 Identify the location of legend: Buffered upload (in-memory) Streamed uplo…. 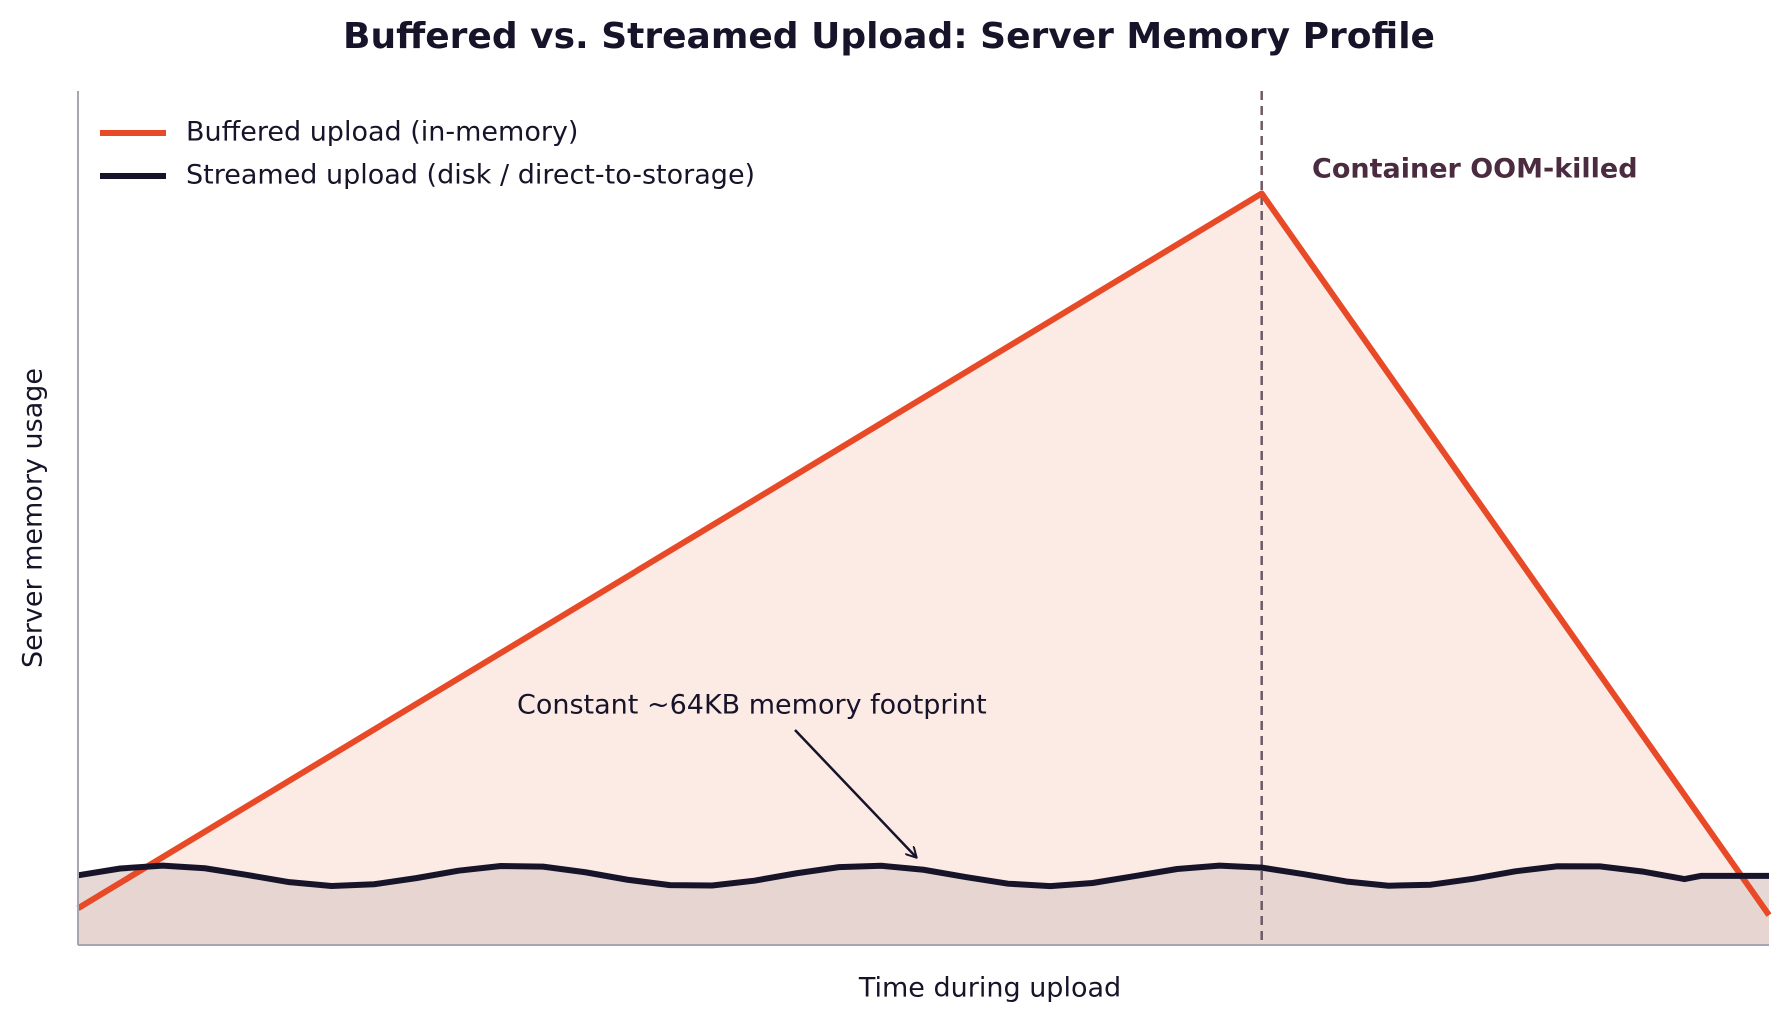
(427, 154).